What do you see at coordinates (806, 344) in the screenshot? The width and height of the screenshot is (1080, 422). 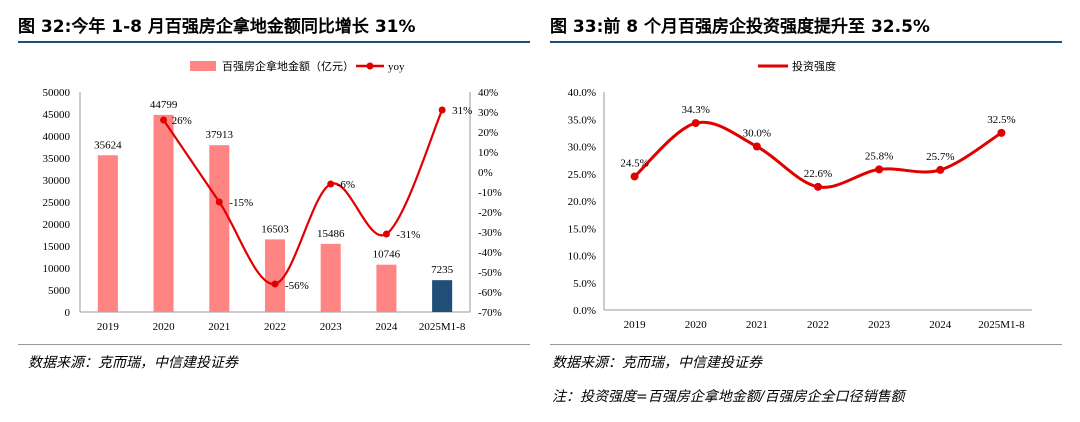 I see `right-footer-rule` at bounding box center [806, 344].